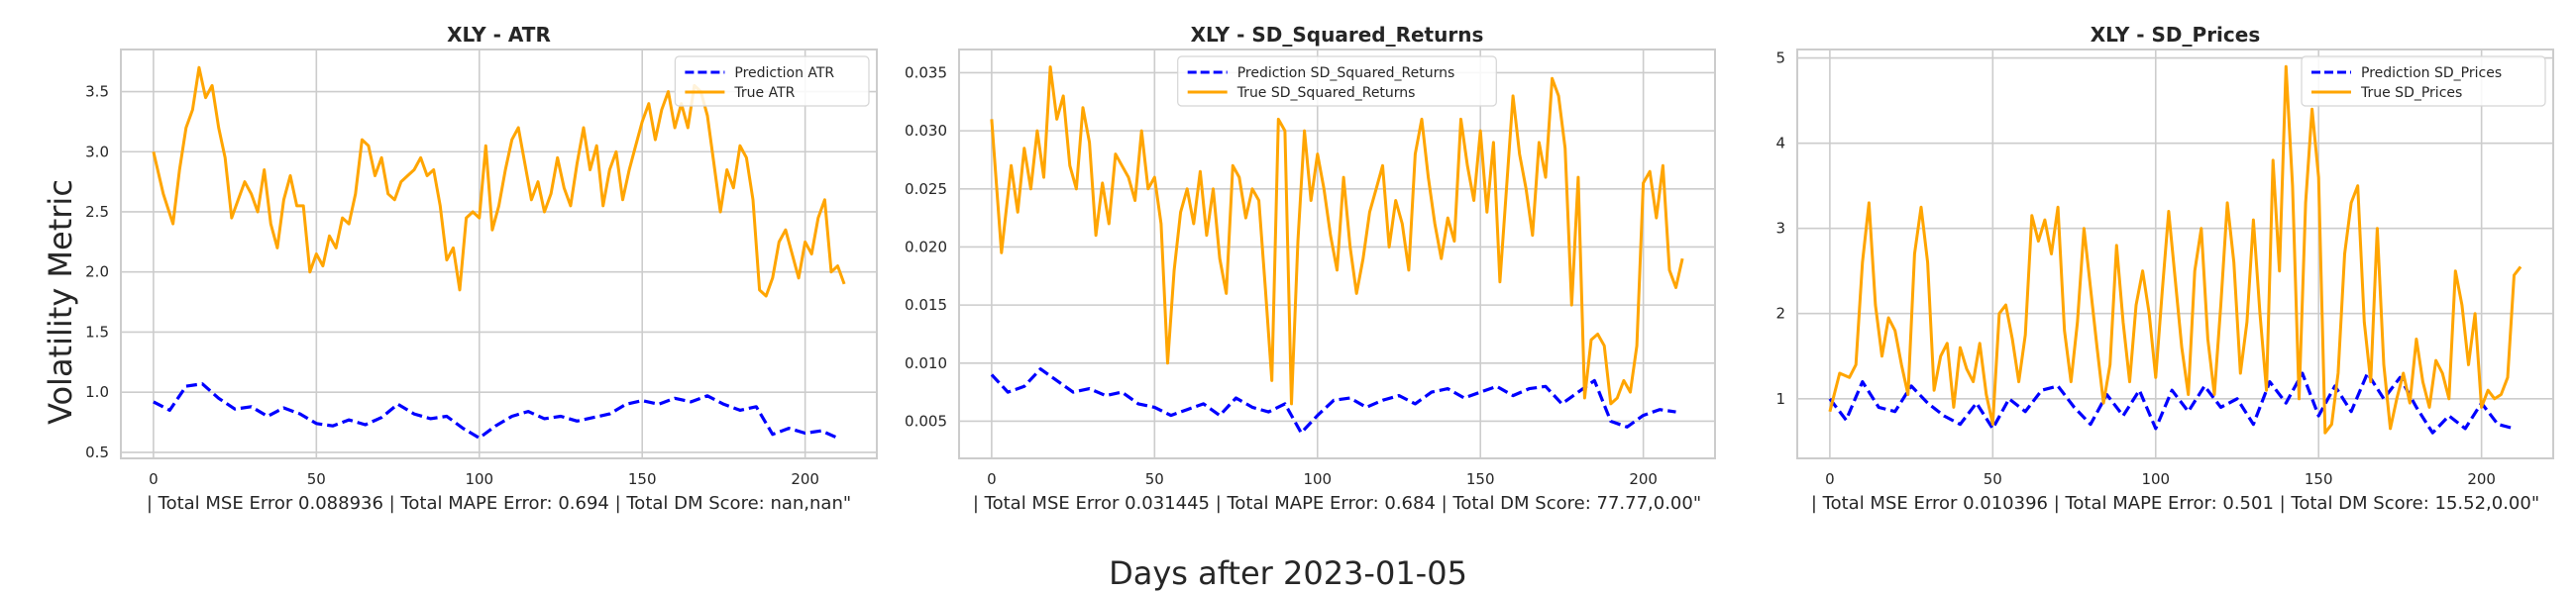 The height and width of the screenshot is (594, 2576). What do you see at coordinates (926, 305) in the screenshot?
I see `y-tick-label: 0.015` at bounding box center [926, 305].